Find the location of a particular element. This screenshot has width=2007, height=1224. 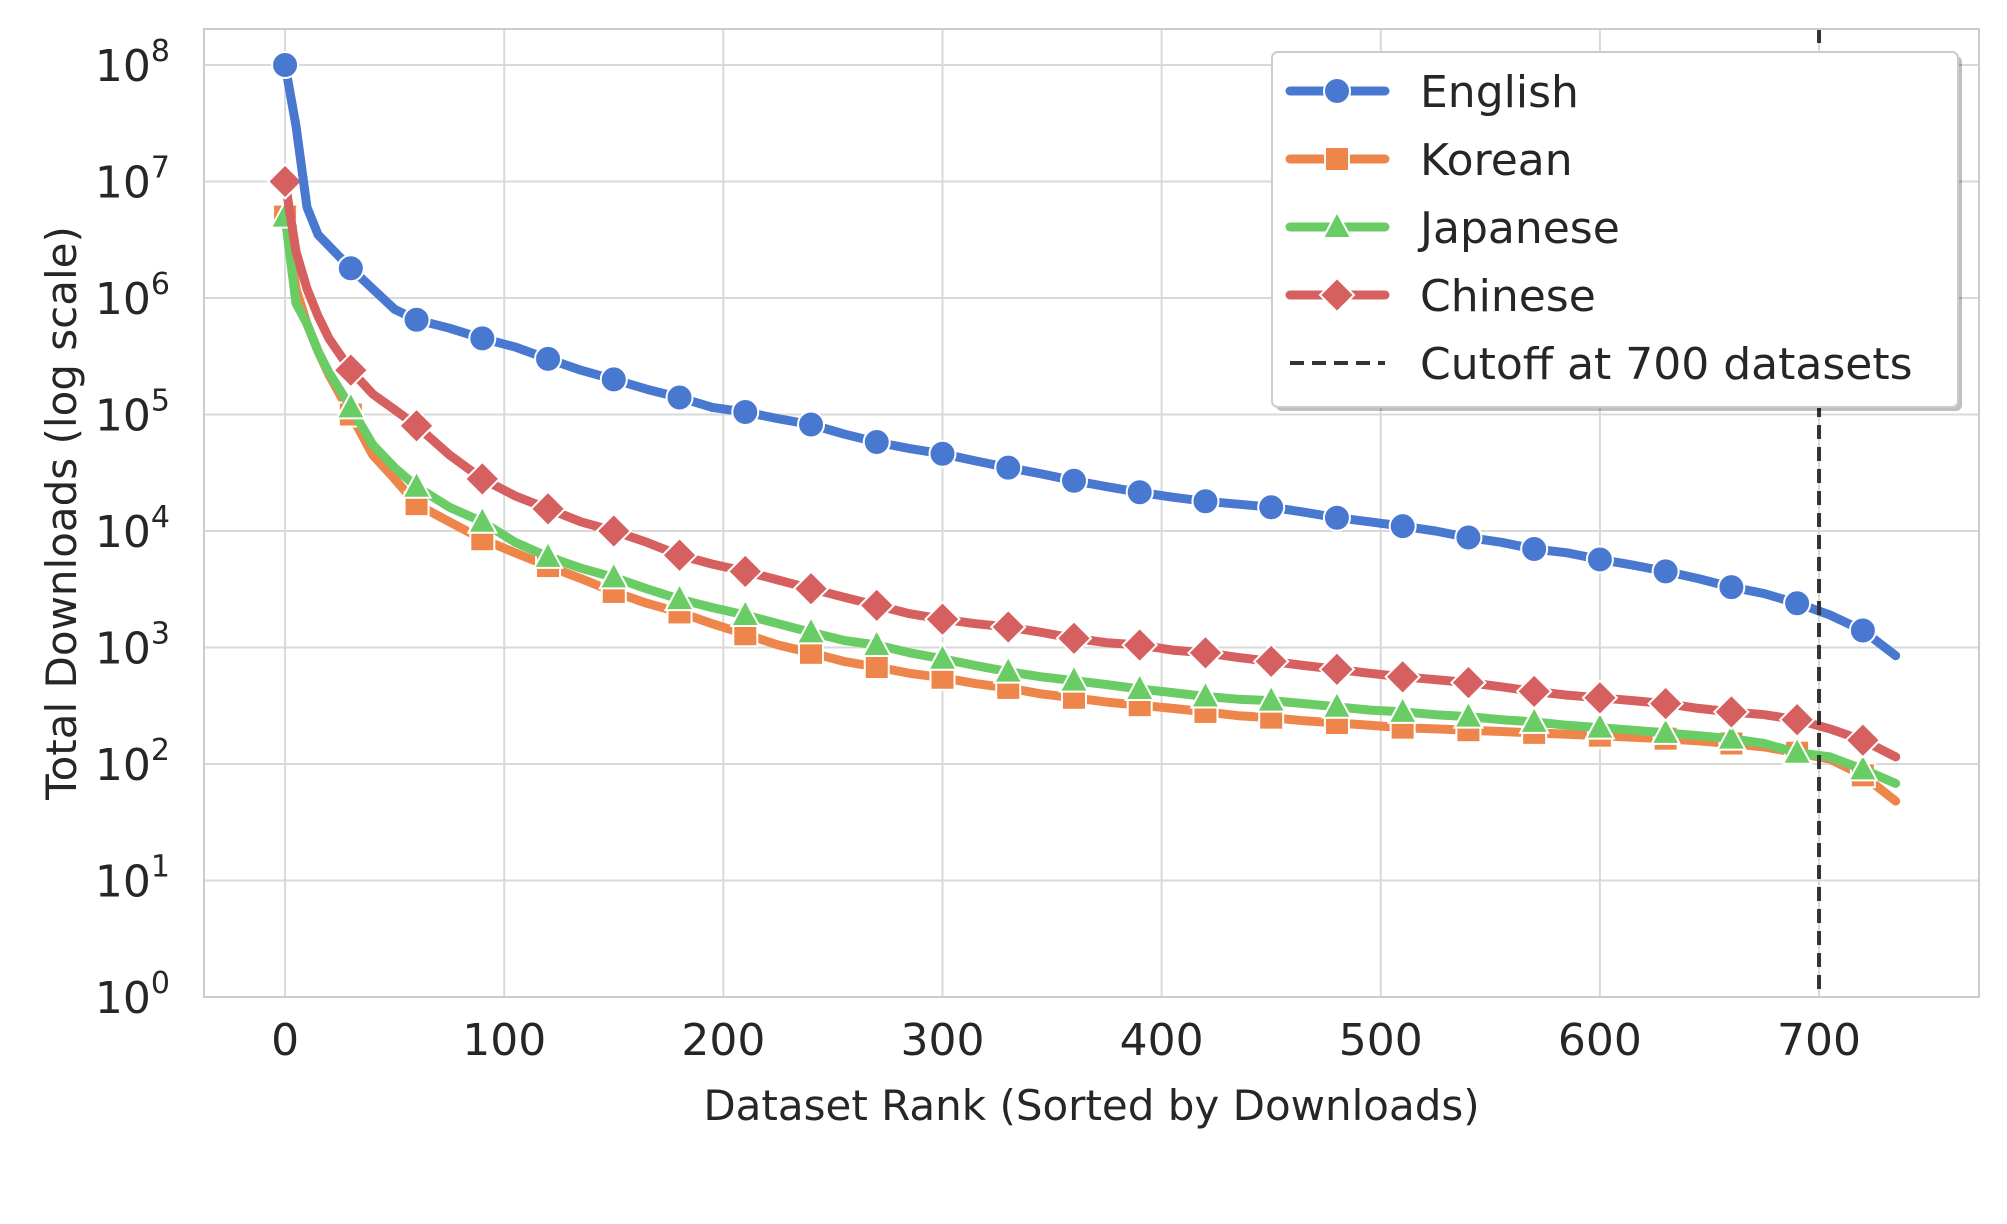

y-tick-label: 10⁸ is located at coordinates (132, 63).